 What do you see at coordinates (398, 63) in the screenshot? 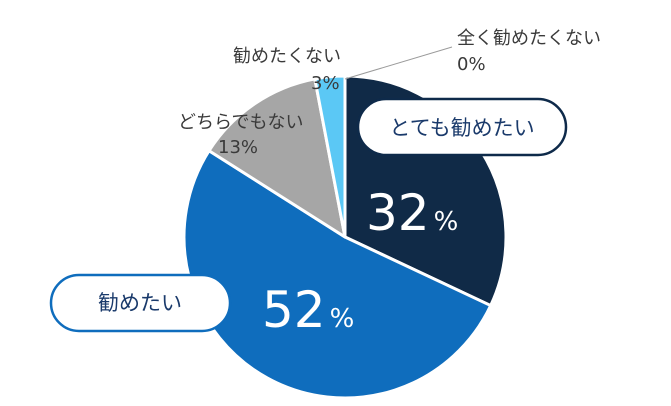
I see `leader-line` at bounding box center [398, 63].